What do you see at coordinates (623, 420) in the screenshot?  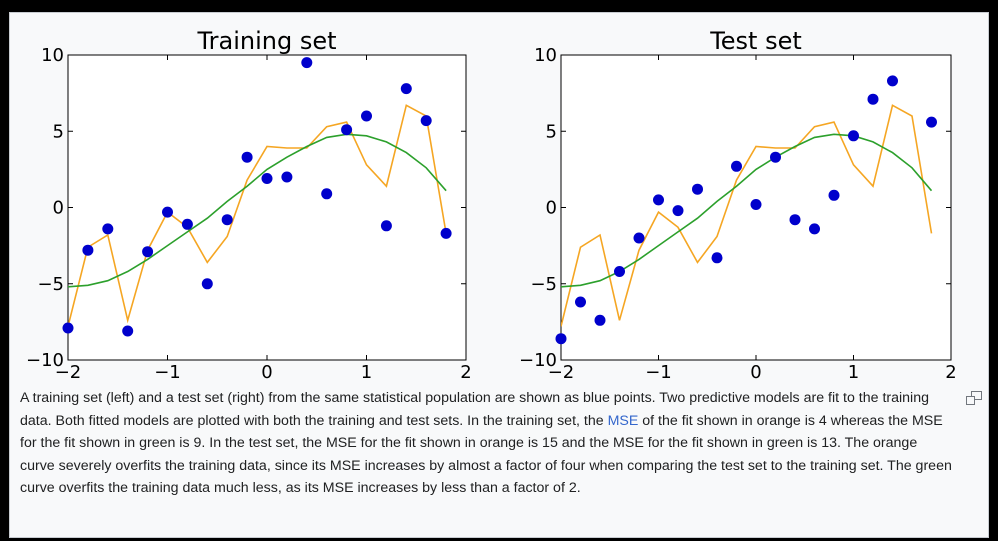 I see `mse-link: MSE` at bounding box center [623, 420].